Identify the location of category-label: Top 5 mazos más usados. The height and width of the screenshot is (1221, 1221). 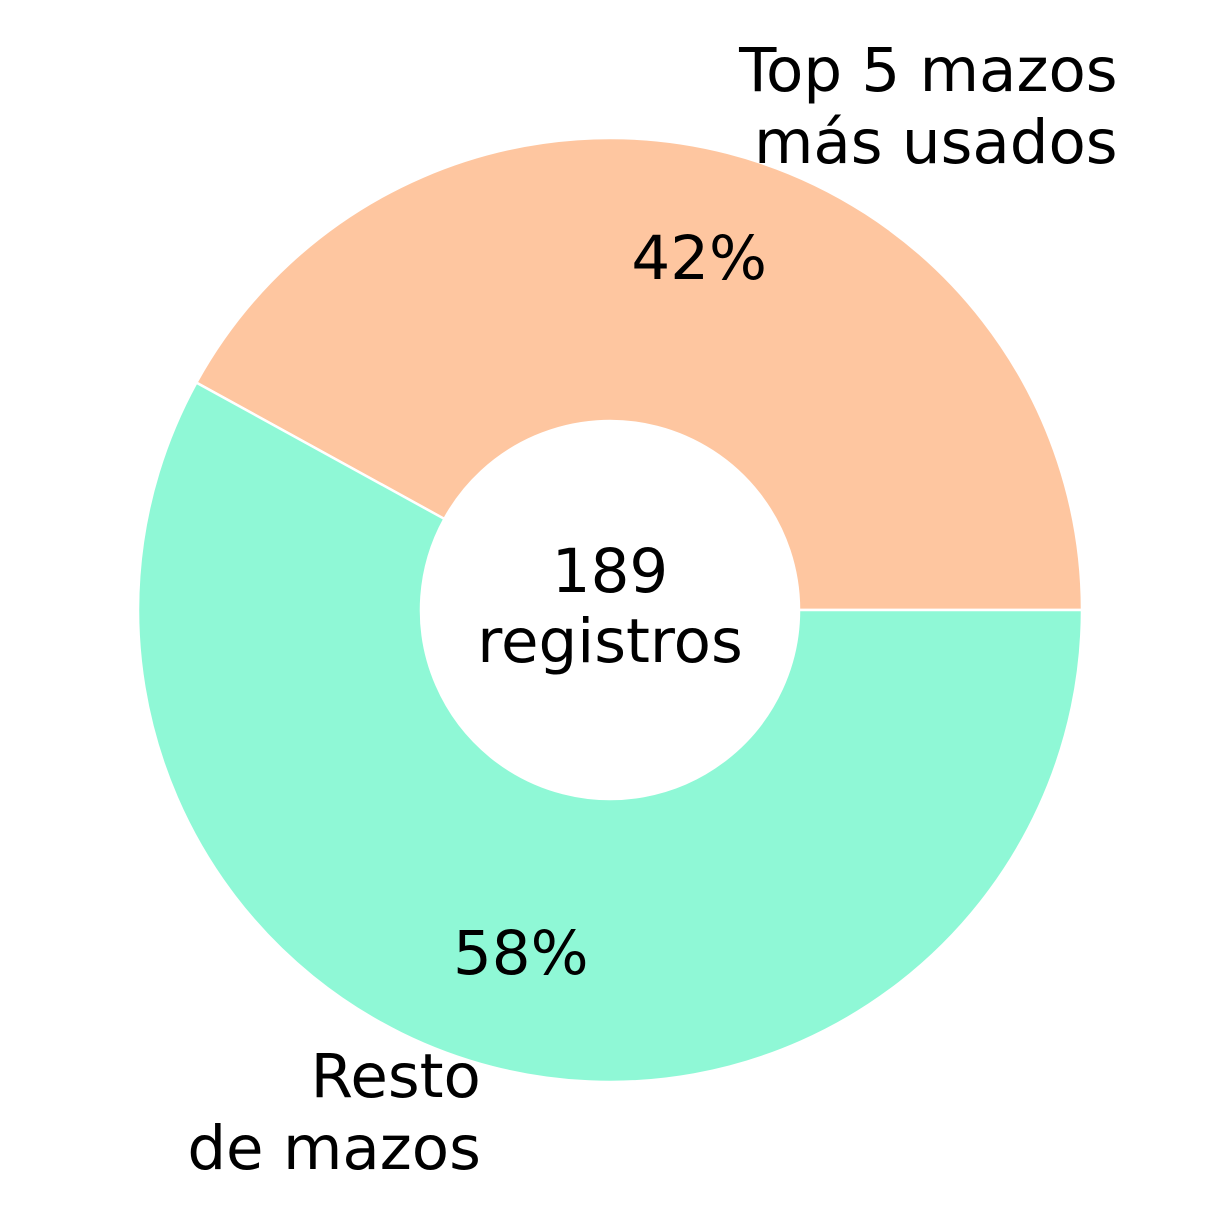
(928, 107).